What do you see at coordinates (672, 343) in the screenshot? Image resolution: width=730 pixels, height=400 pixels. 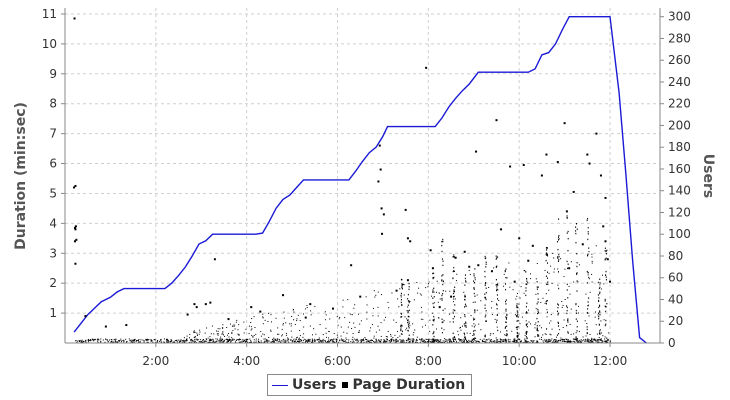 I see `y-right-tick-label-0: 0` at bounding box center [672, 343].